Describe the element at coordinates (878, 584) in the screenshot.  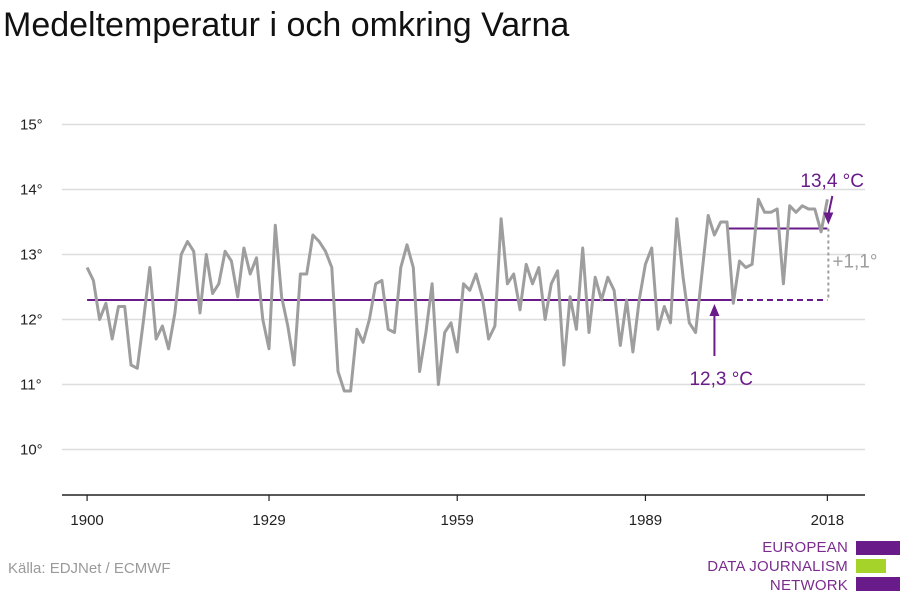
I see `logo-bar-purple-bottom` at that location.